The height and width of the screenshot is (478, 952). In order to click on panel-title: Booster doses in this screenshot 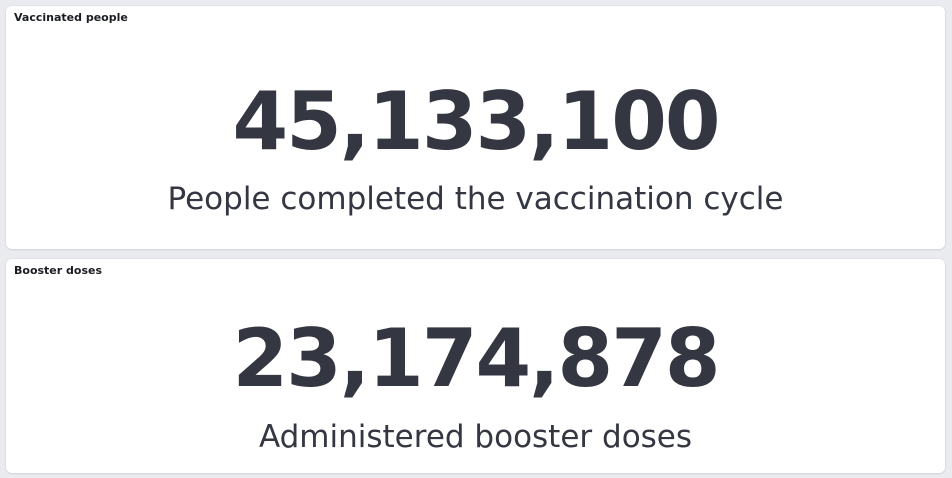, I will do `click(58, 270)`.